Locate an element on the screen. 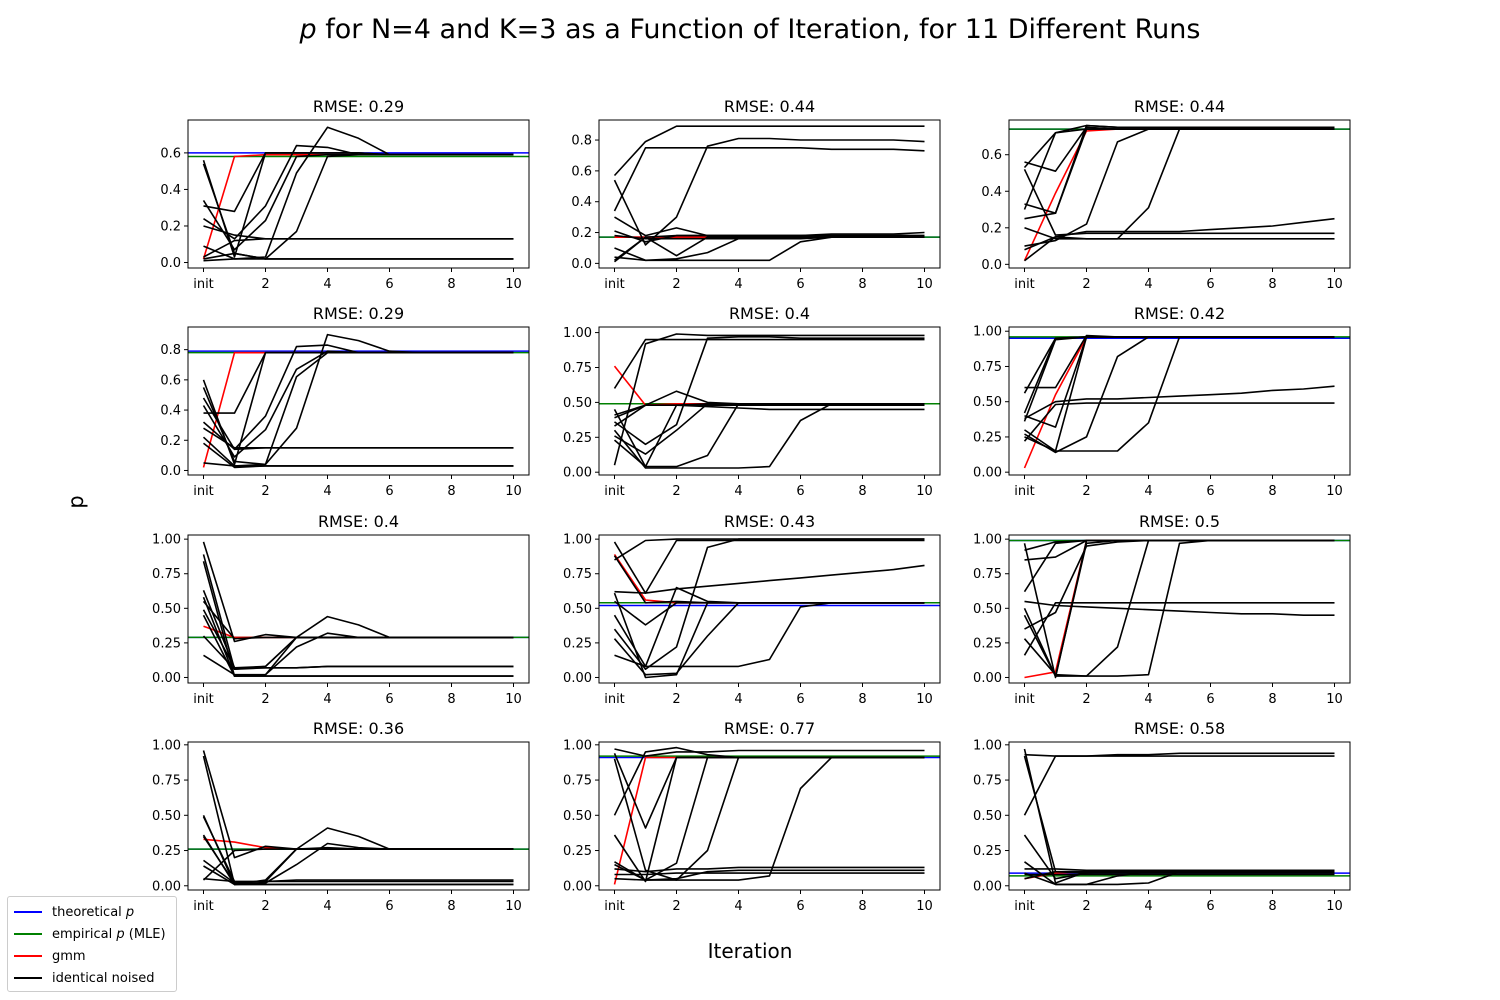 This screenshot has height=1000, width=1500. subplot-title: RMSE: 0.44 is located at coordinates (1179, 106).